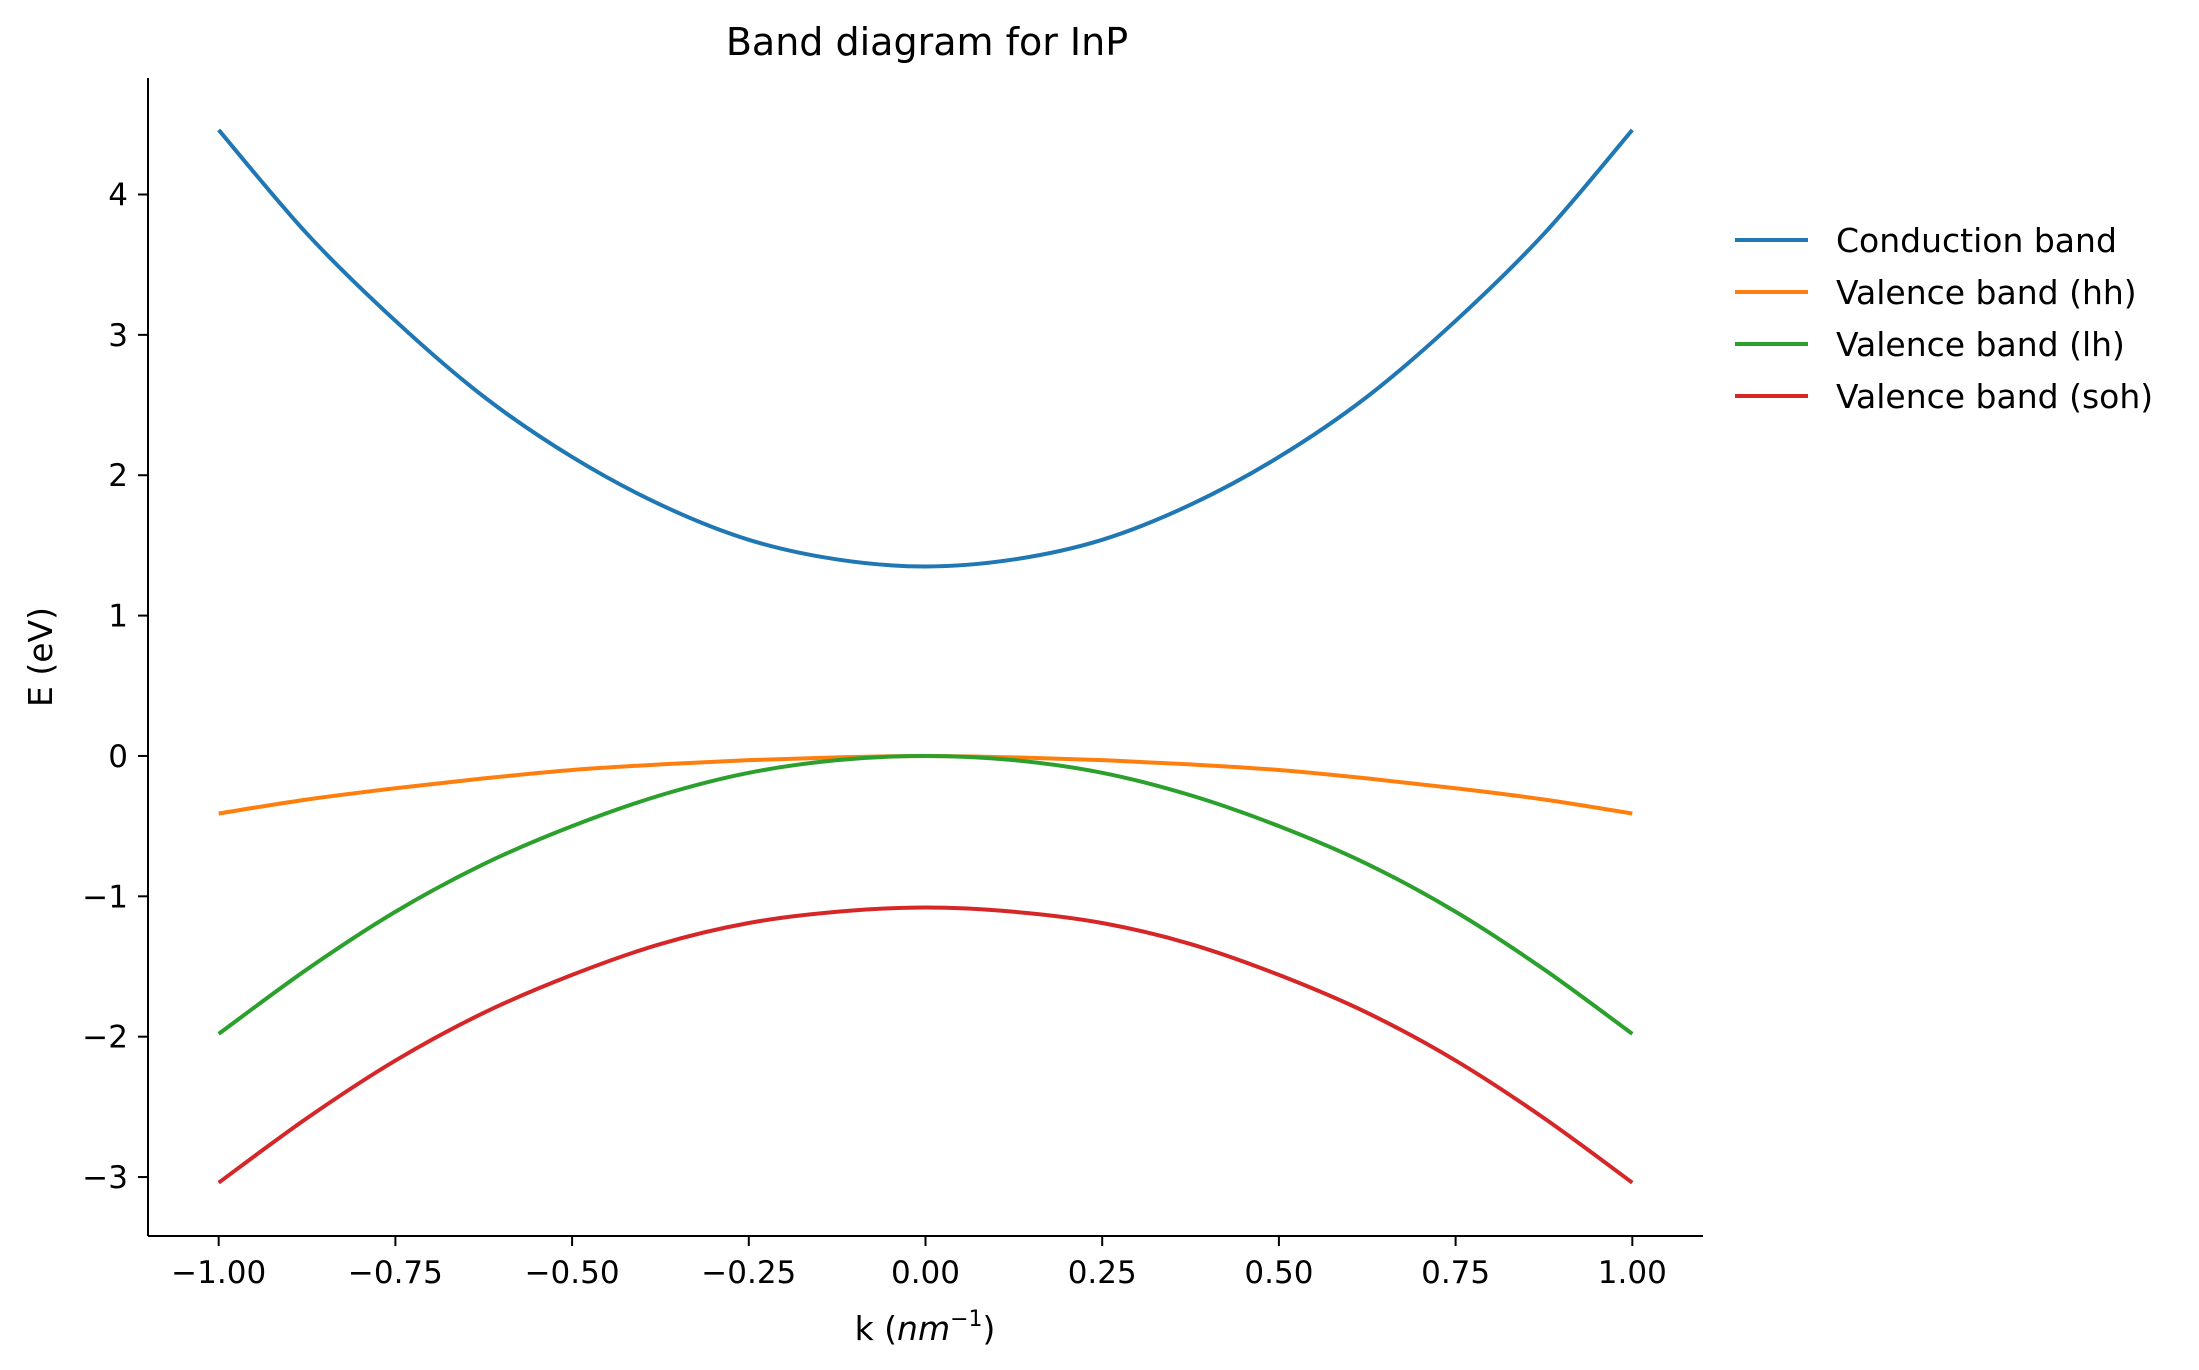 The height and width of the screenshot is (1370, 2199). Describe the element at coordinates (925, 1327) in the screenshot. I see `x-axis-label: k (nm−1)` at that location.